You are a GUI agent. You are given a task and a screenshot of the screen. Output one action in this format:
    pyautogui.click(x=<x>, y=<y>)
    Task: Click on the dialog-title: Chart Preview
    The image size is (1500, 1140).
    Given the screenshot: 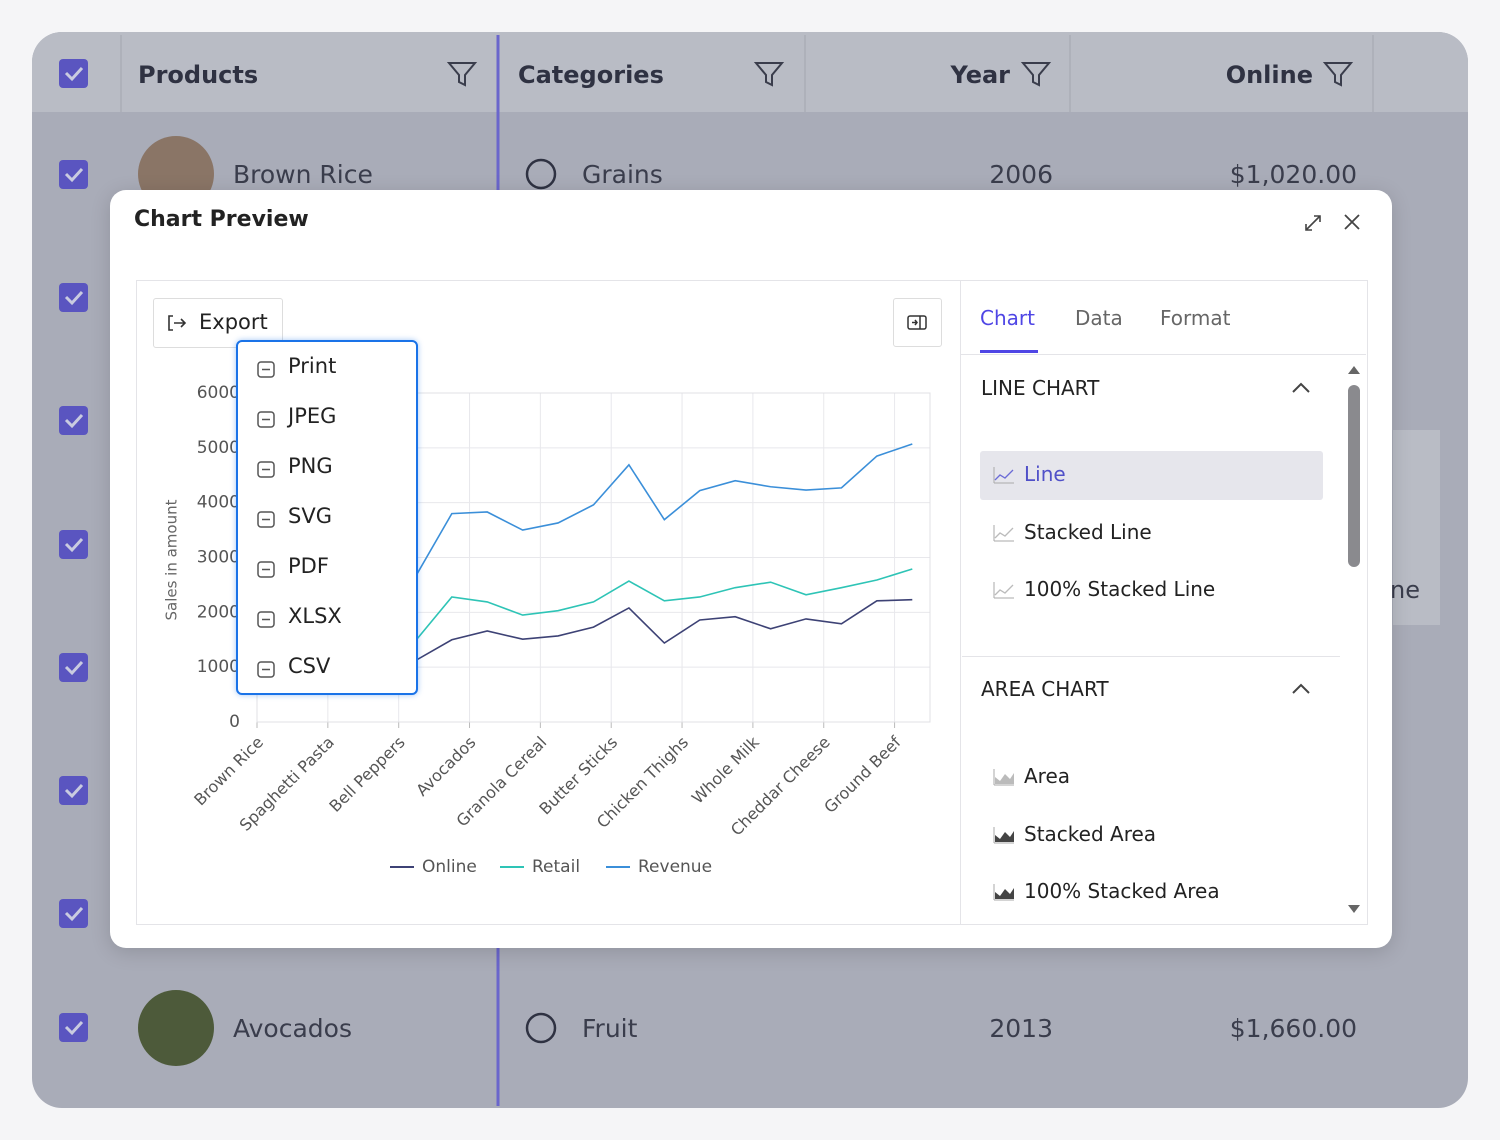 What is the action you would take?
    pyautogui.click(x=221, y=219)
    